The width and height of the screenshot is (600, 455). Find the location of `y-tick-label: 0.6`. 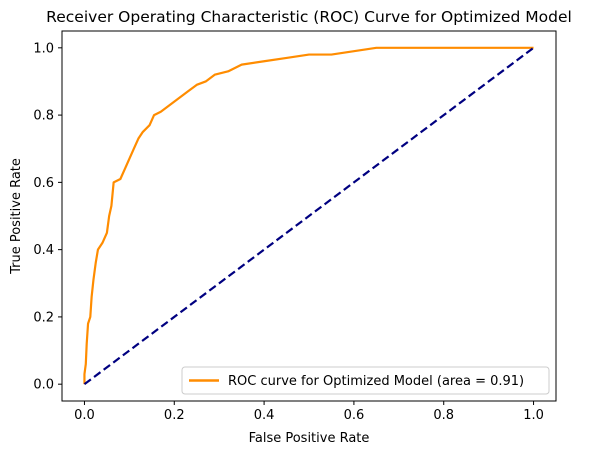

y-tick-label: 0.6 is located at coordinates (43, 183).